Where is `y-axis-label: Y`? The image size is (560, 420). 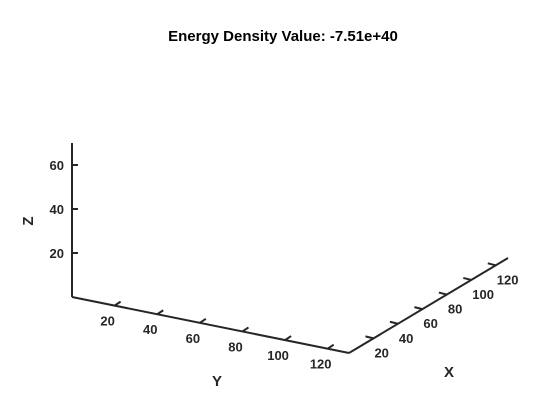
y-axis-label: Y is located at coordinates (217, 381).